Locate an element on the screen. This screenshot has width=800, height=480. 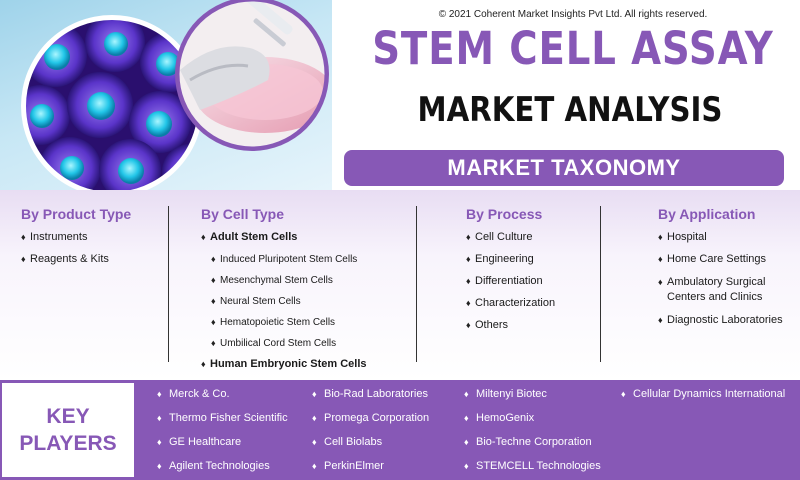
list-item: Differentiation is located at coordinates (531, 281).